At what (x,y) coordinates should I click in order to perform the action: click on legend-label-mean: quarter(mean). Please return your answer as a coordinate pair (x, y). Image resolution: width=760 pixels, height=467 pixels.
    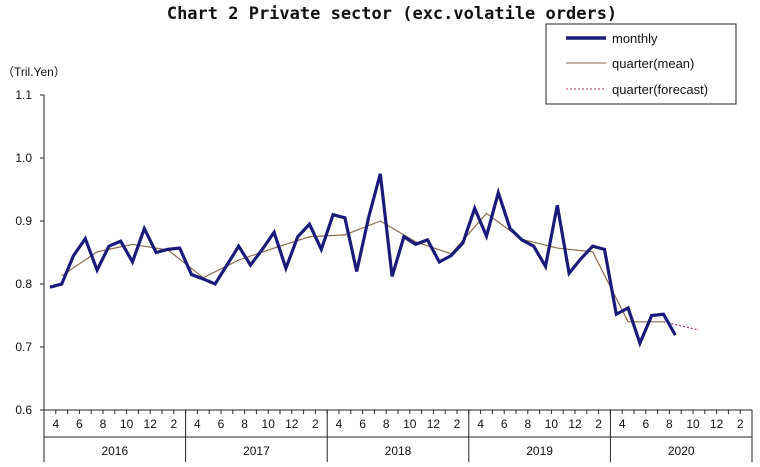
    Looking at the image, I should click on (653, 63).